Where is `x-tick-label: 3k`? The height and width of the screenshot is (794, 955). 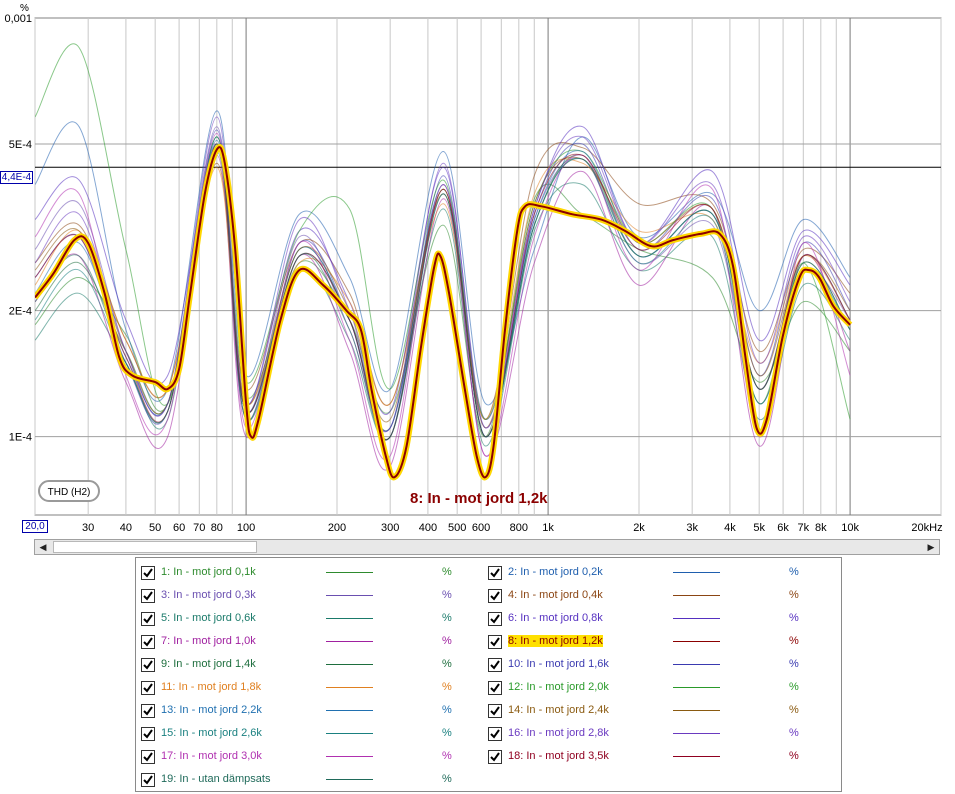
x-tick-label: 3k is located at coordinates (692, 528).